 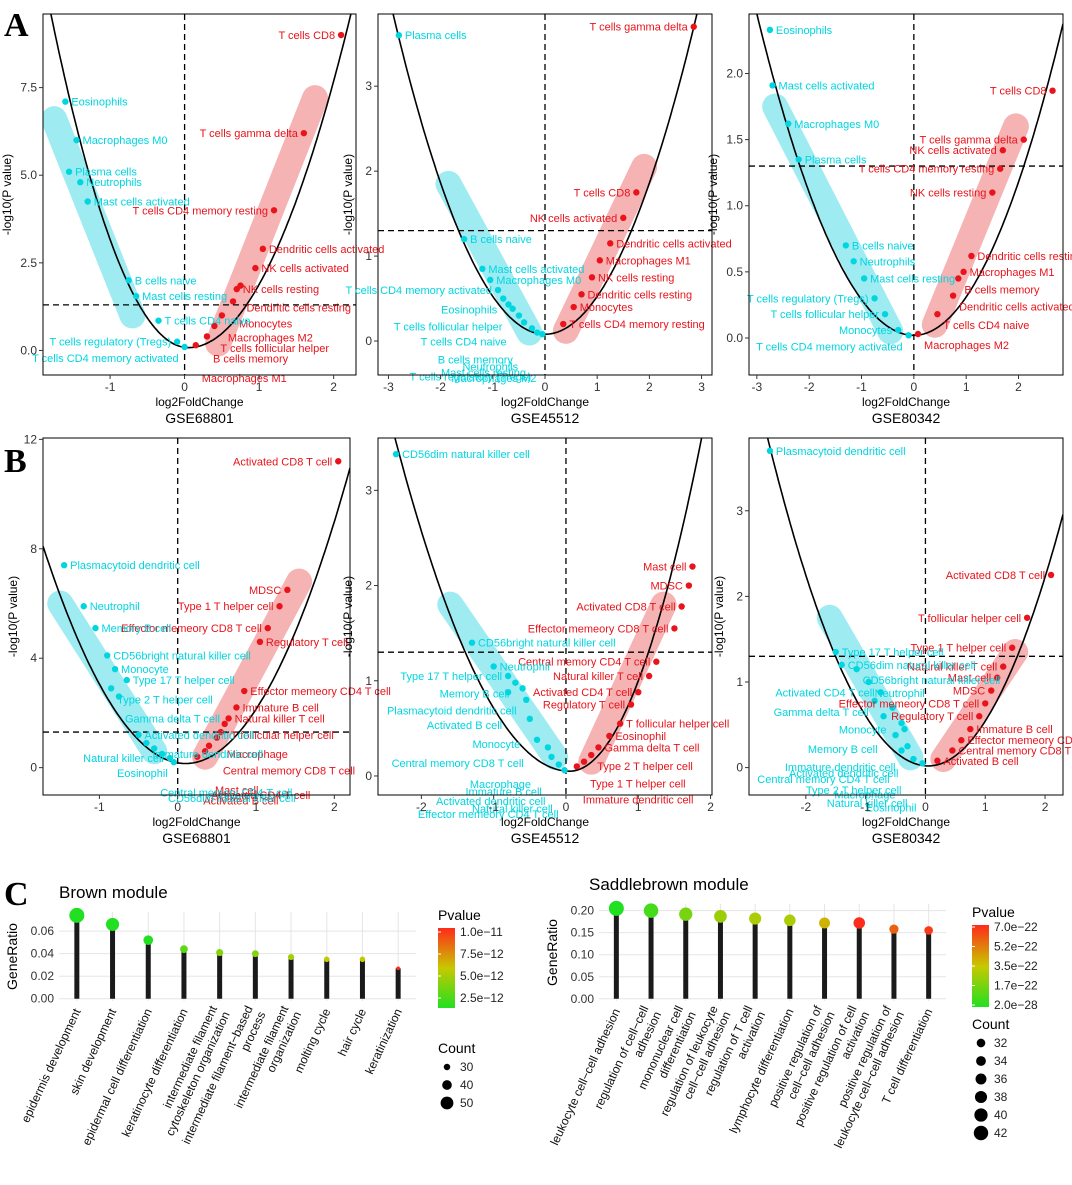 What do you see at coordinates (191, 629) in the screenshot?
I see `point-label: Effector memeory CD8 T cell` at bounding box center [191, 629].